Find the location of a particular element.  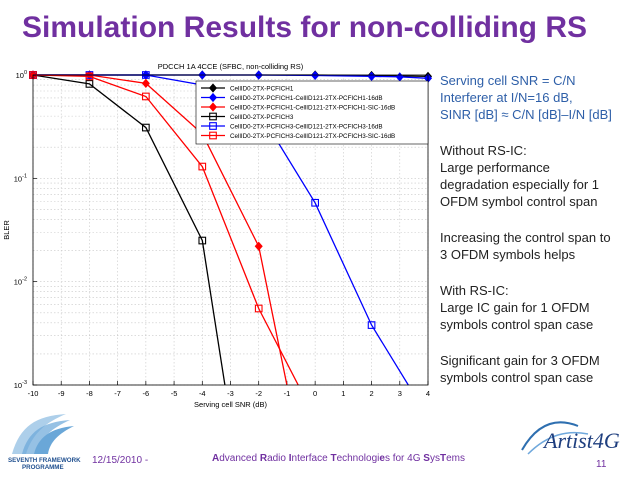

bullet-line: OFDM symbol control span is located at coordinates (519, 201).